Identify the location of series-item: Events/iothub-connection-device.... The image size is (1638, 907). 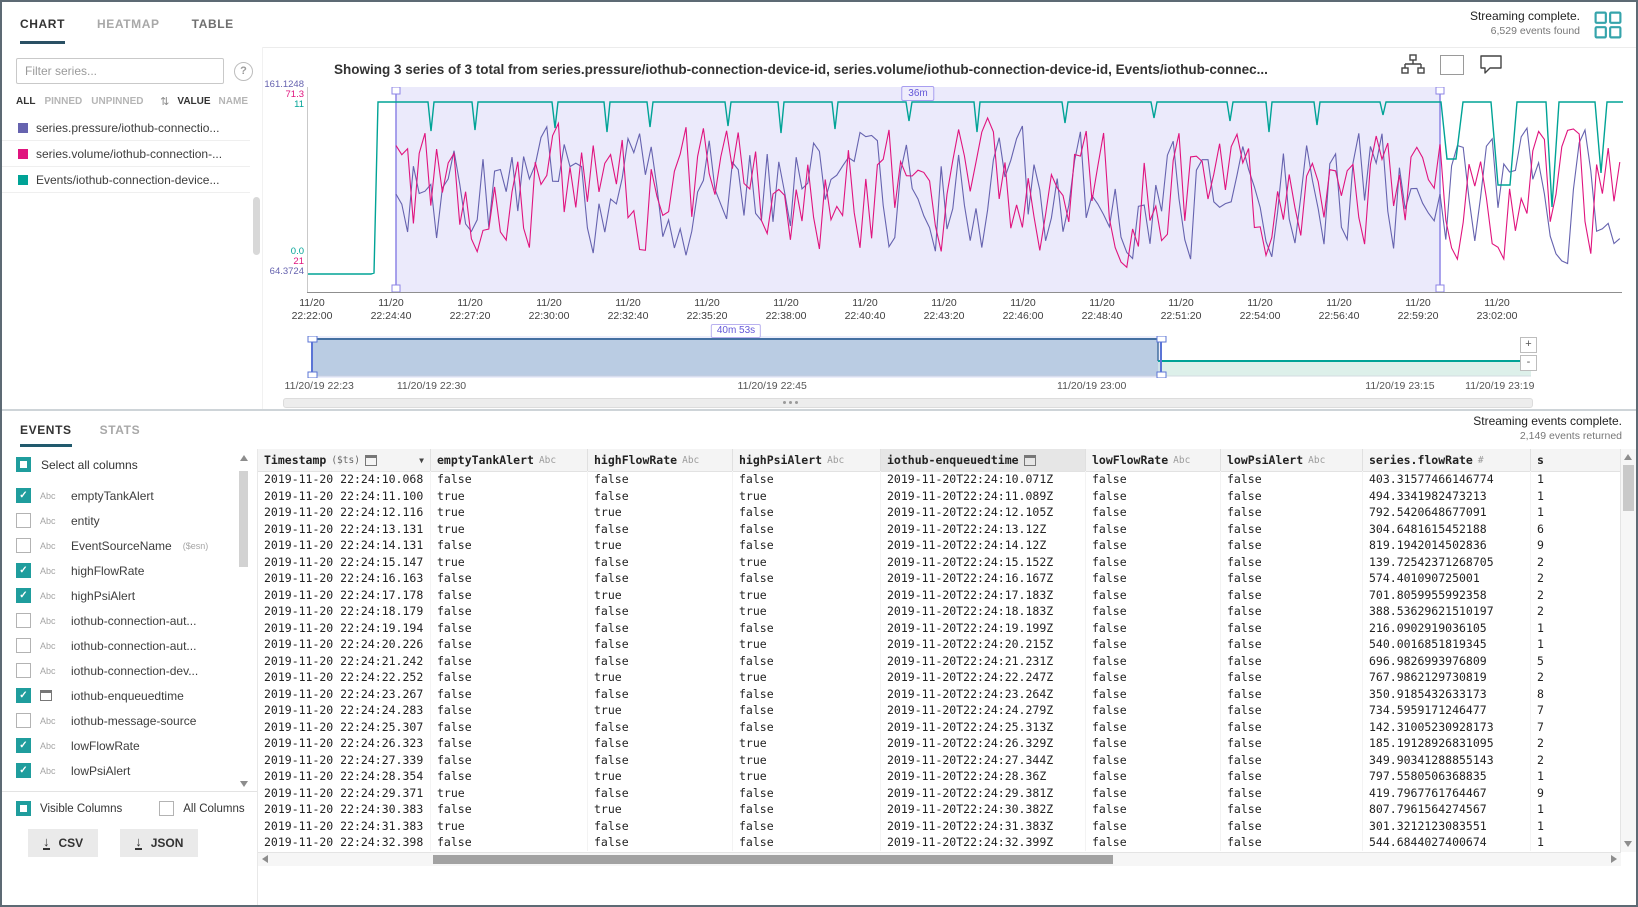
(126, 180).